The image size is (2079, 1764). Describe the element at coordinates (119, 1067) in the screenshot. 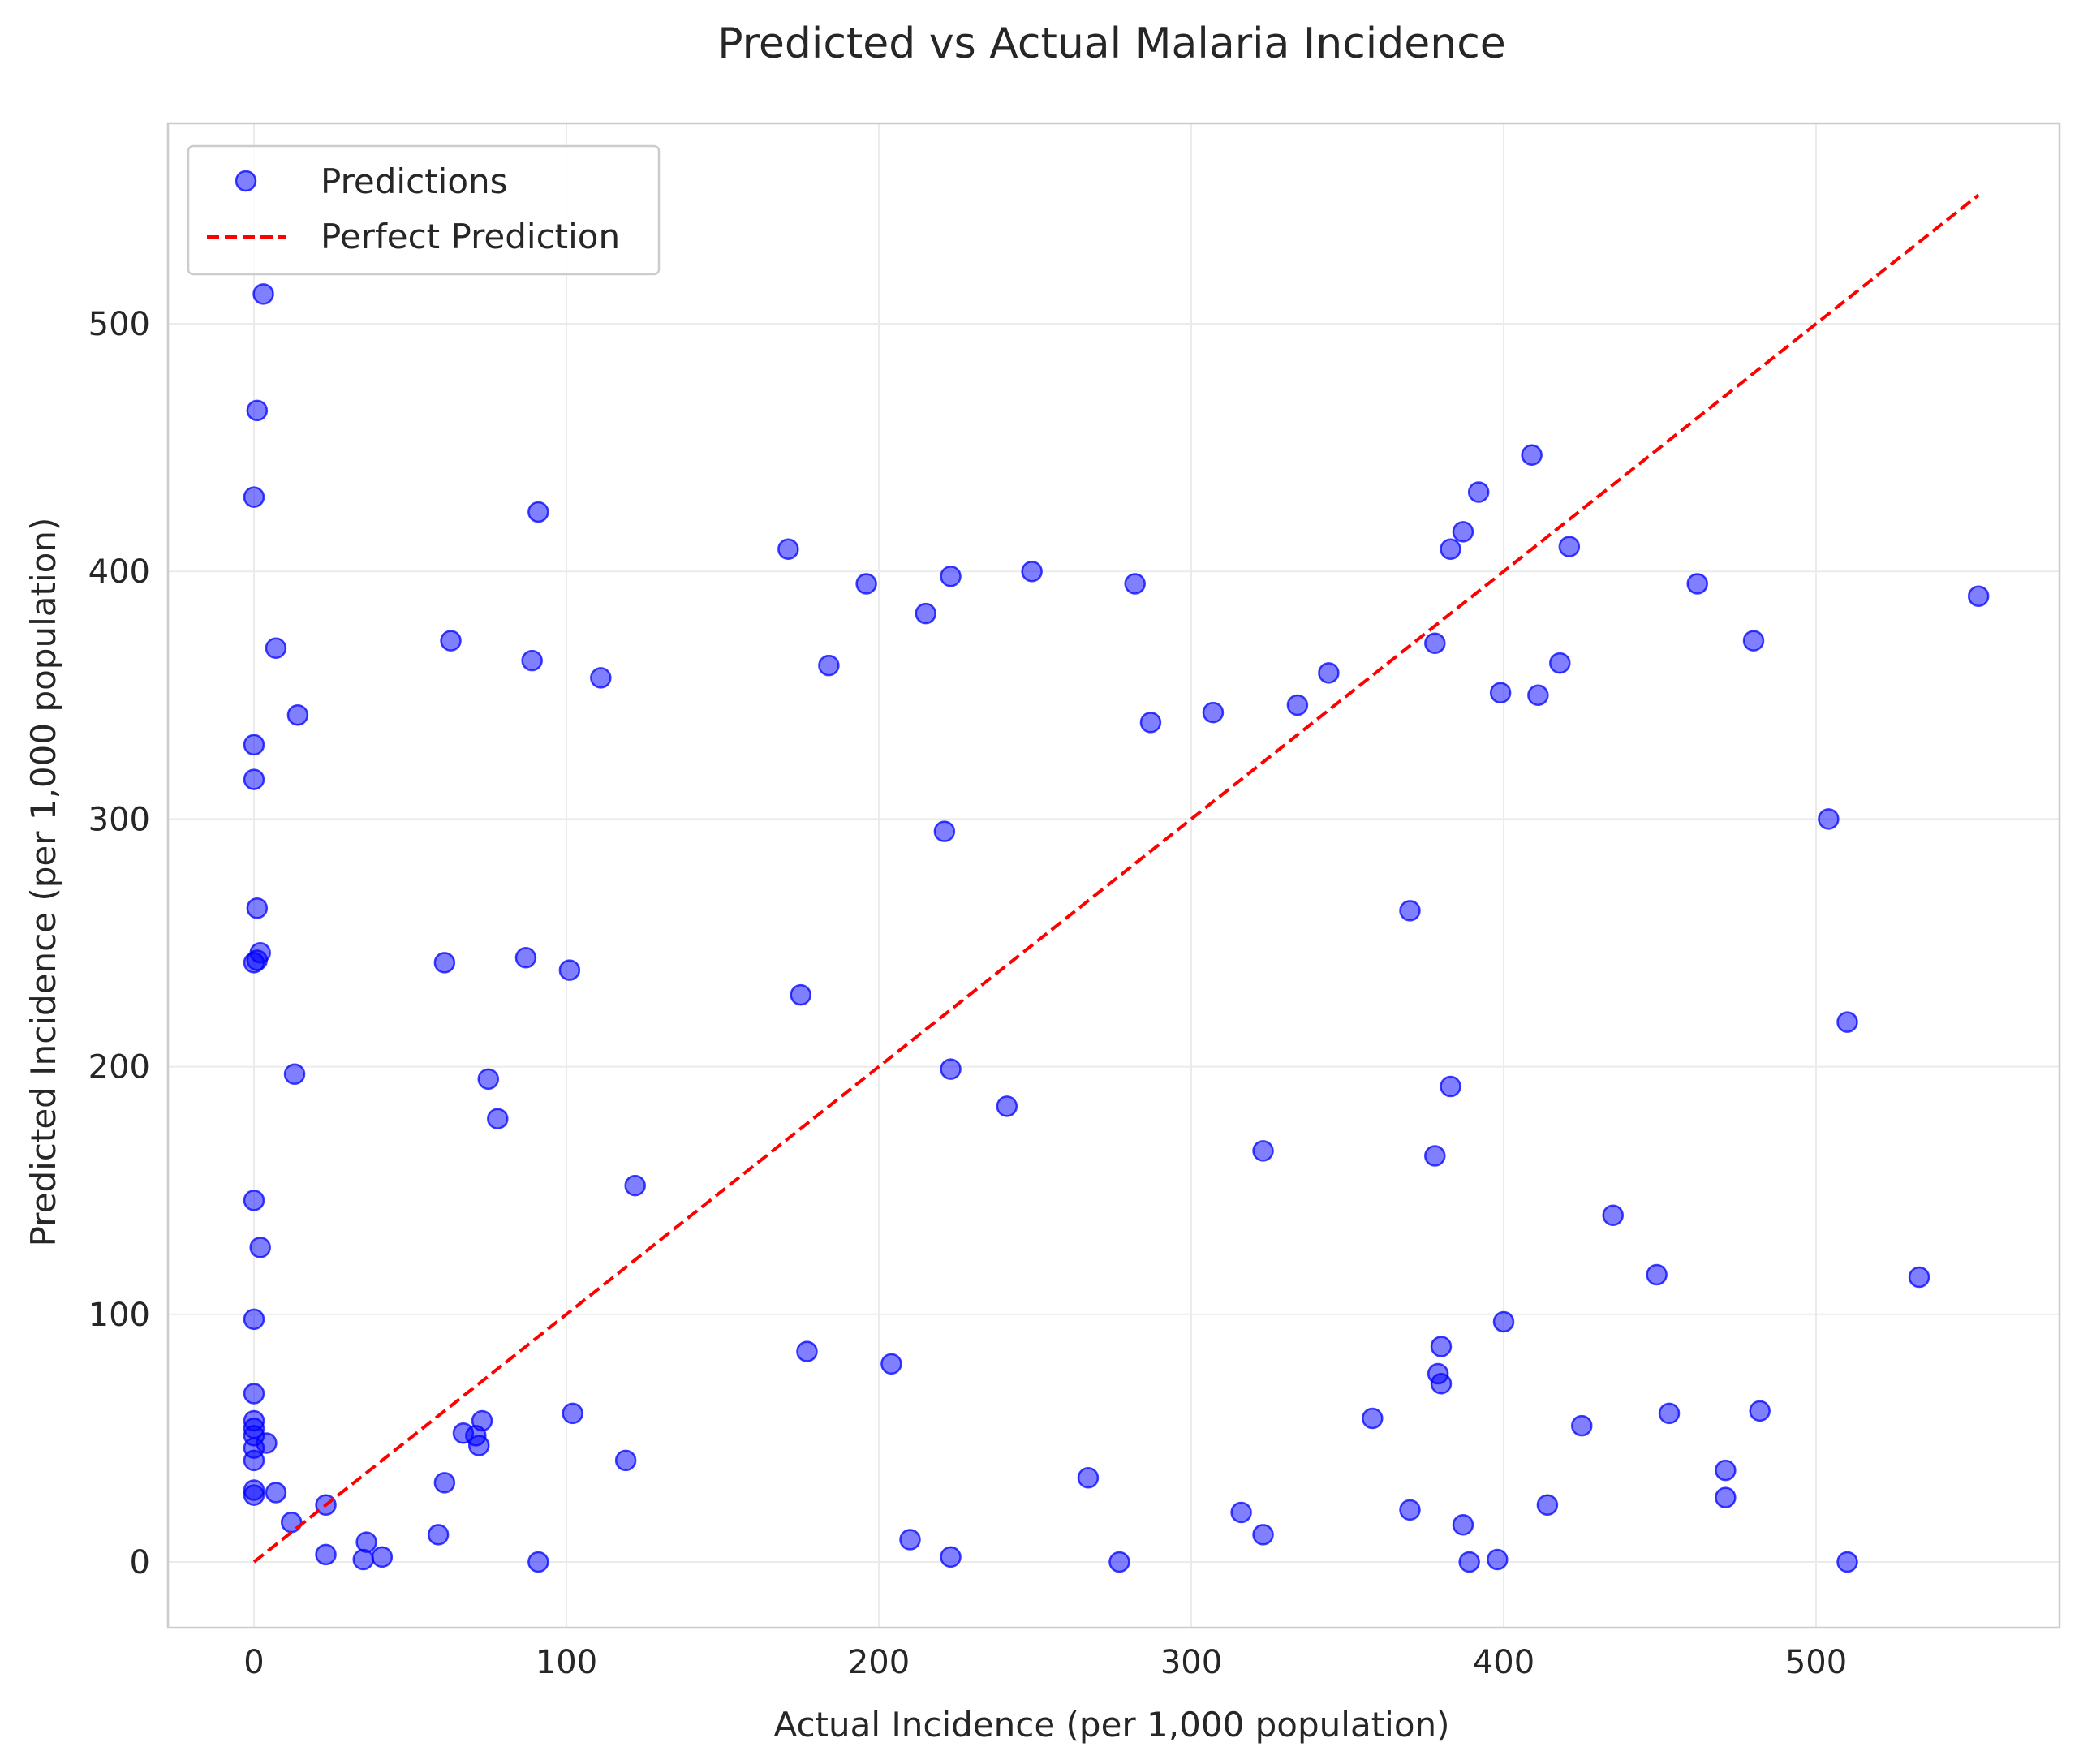

I see `y-tick-label: 200` at that location.